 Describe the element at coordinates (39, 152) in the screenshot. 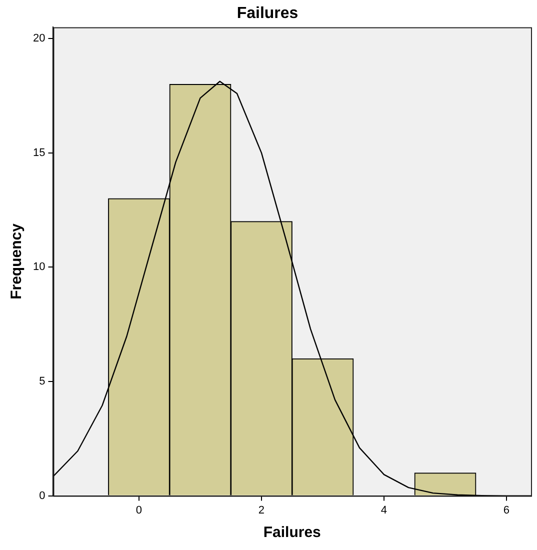

I see `y-tick-label: 15` at that location.